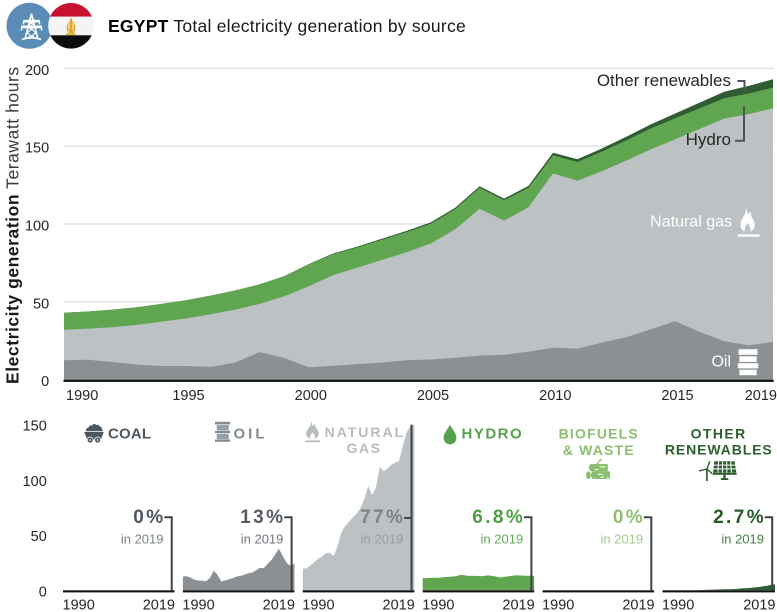  What do you see at coordinates (691, 222) in the screenshot?
I see `svg-text: Natural gas` at bounding box center [691, 222].